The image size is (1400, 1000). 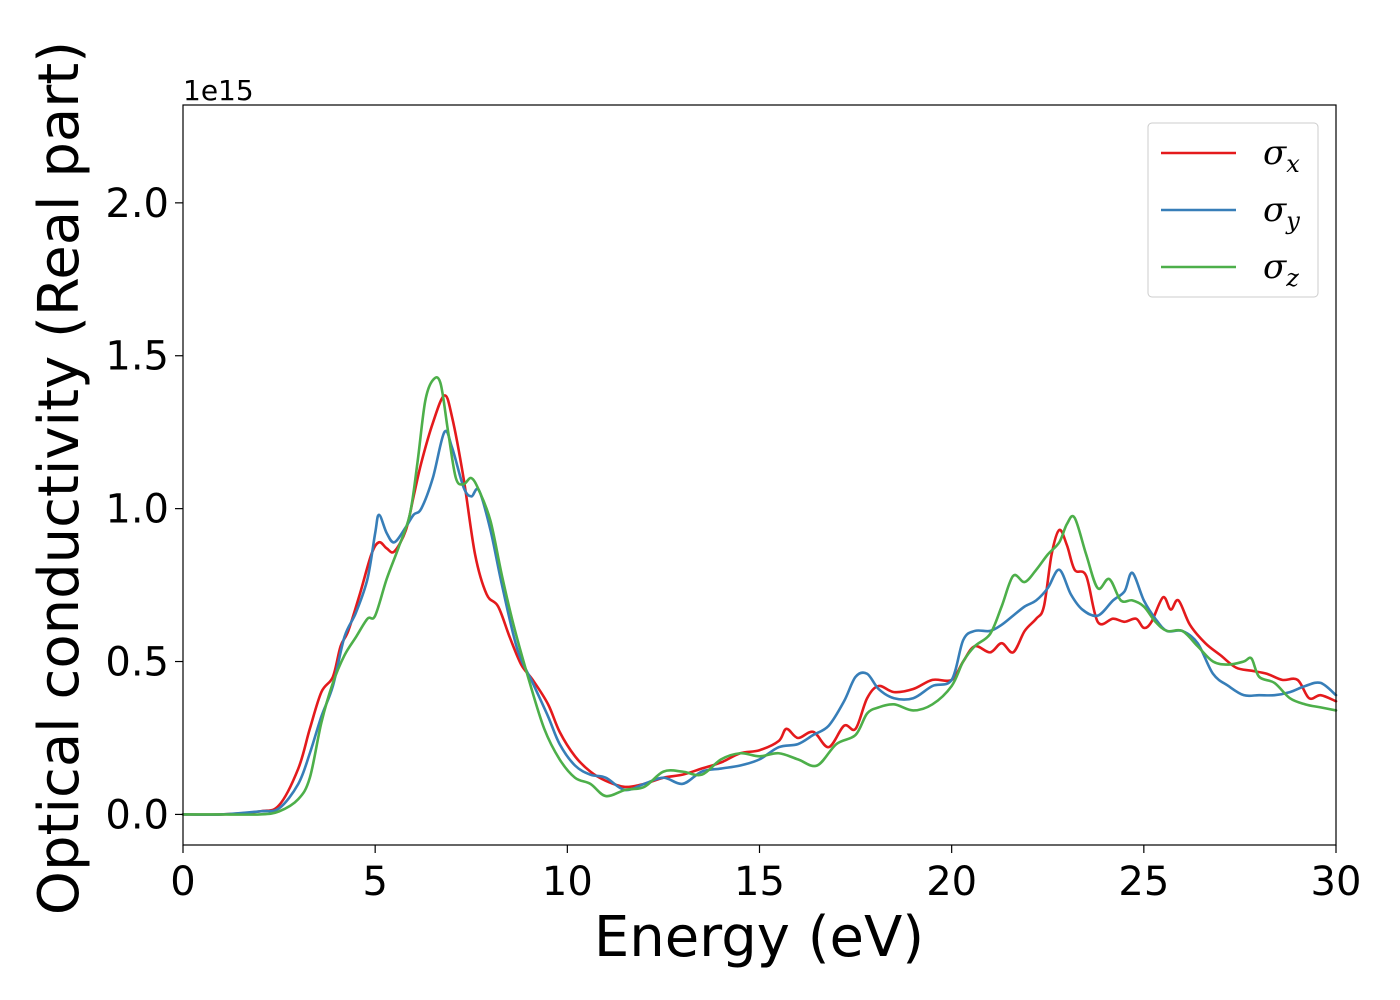 I want to click on x-tick-label: 10, so click(x=567, y=882).